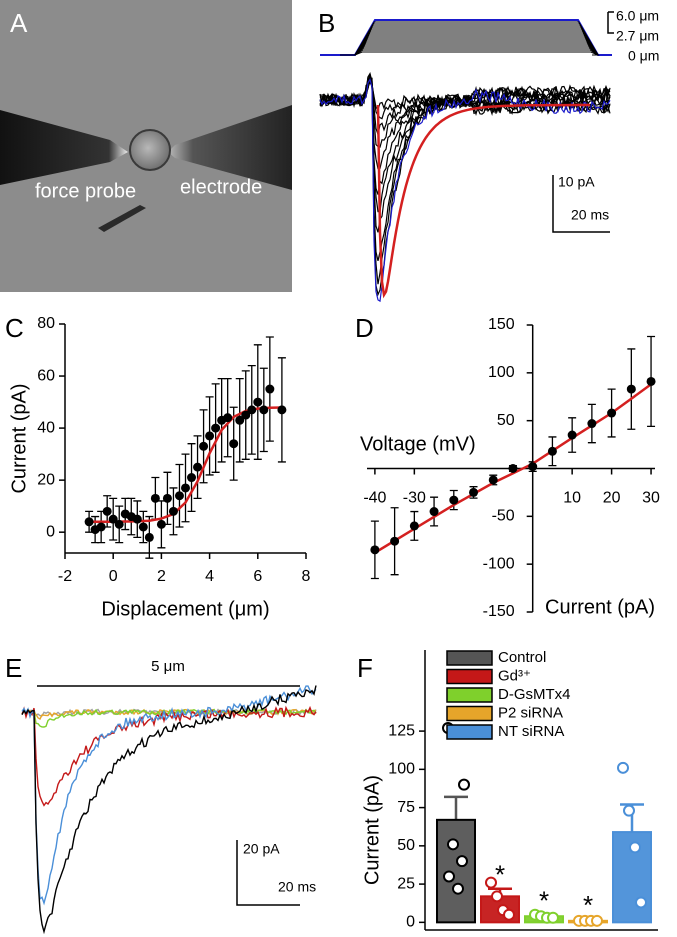  Describe the element at coordinates (65, 576) in the screenshot. I see `x-tick-label: -2` at that location.